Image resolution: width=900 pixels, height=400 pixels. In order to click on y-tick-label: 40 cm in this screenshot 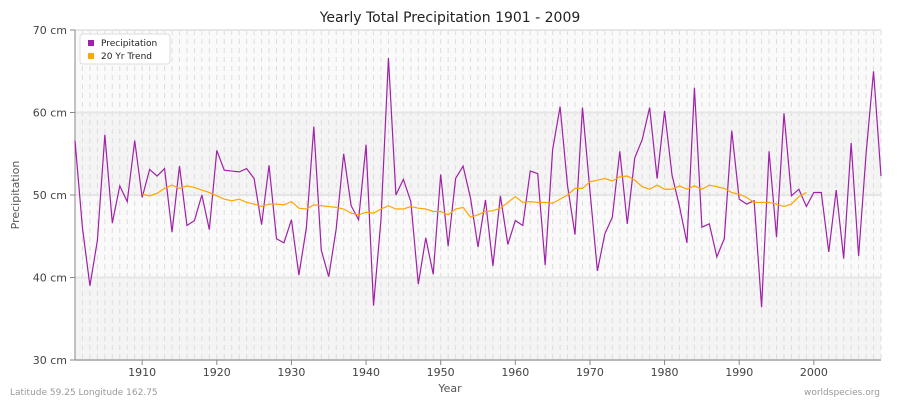, I will do `click(50, 278)`.